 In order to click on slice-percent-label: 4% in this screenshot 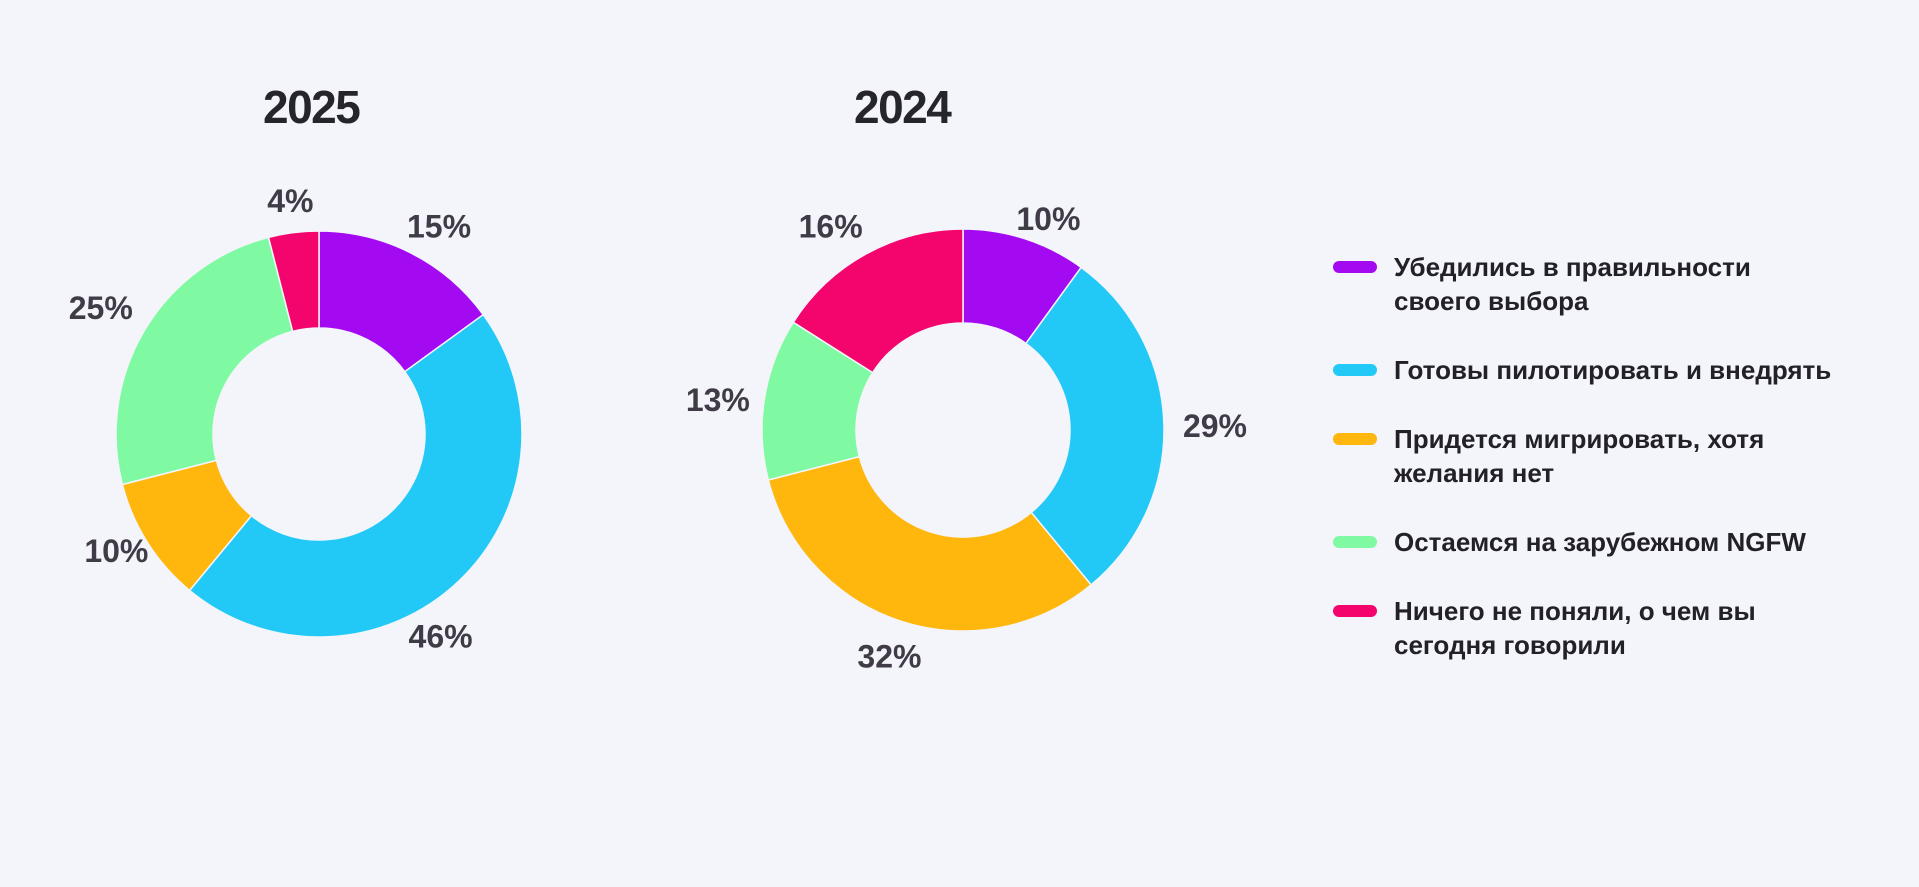, I will do `click(290, 201)`.